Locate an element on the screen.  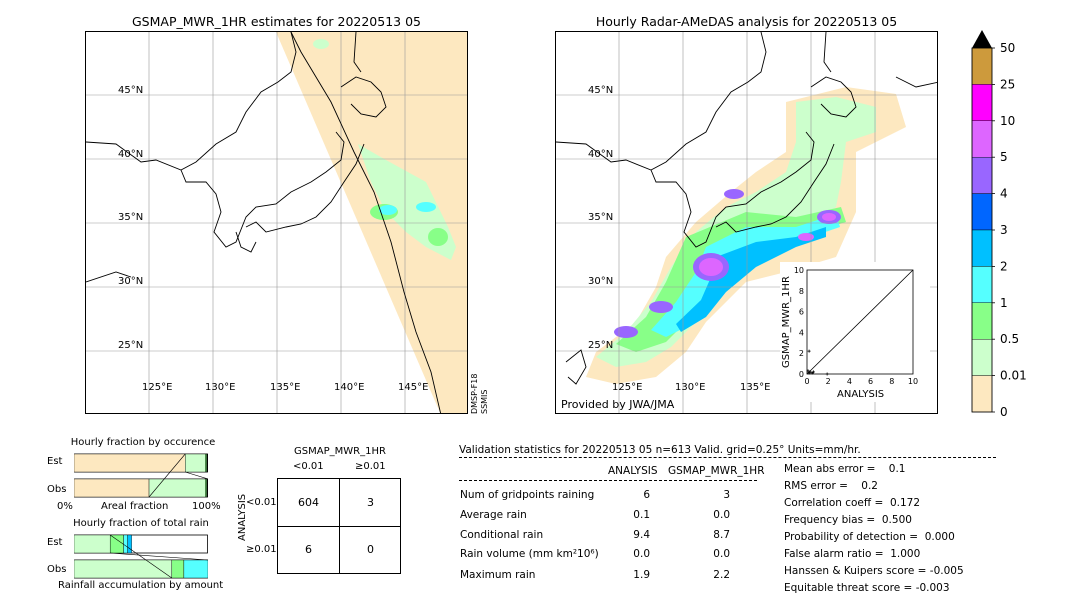
right-lat-label: 25°N is located at coordinates (601, 345).